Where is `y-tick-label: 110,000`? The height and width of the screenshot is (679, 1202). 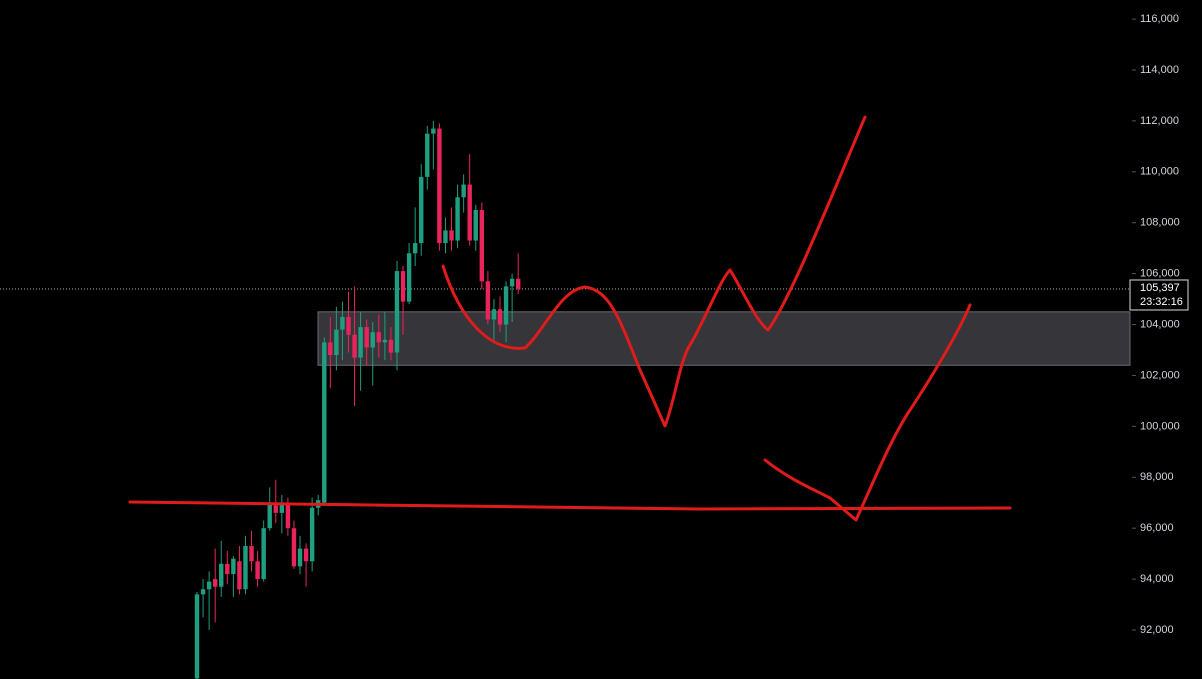
y-tick-label: 110,000 is located at coordinates (1159, 172).